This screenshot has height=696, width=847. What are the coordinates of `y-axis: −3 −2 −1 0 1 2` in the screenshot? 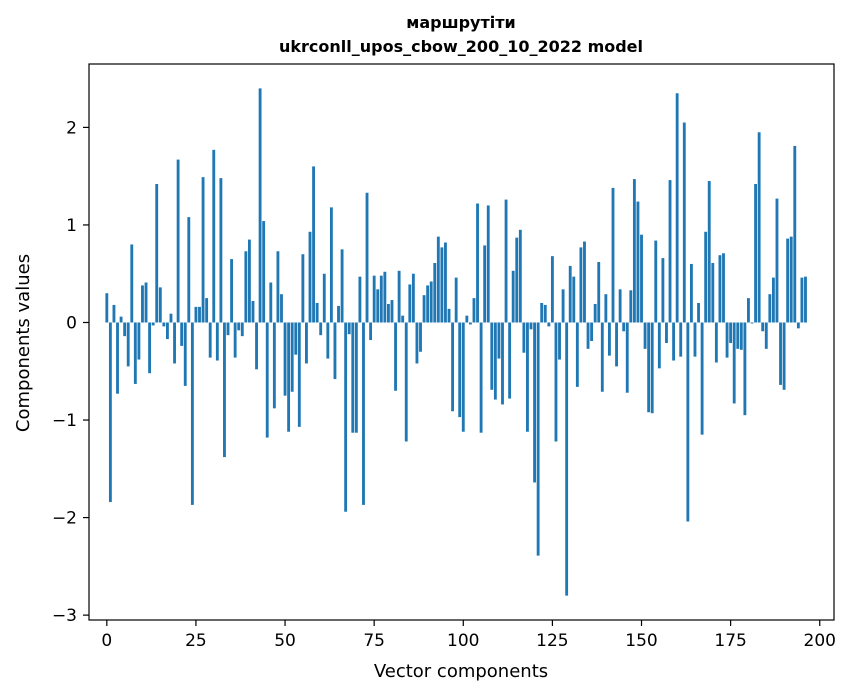 It's located at (70, 372).